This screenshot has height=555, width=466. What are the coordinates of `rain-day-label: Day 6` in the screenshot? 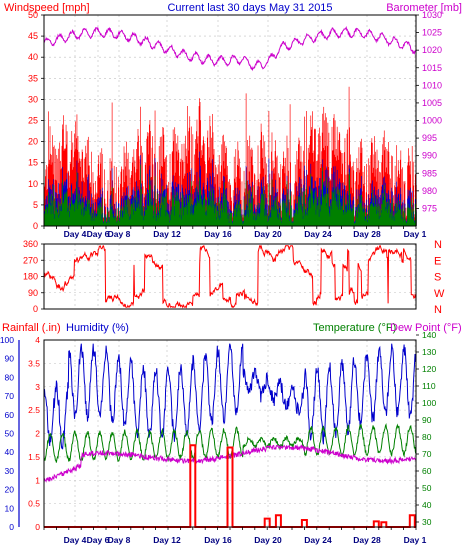 It's located at (98, 540).